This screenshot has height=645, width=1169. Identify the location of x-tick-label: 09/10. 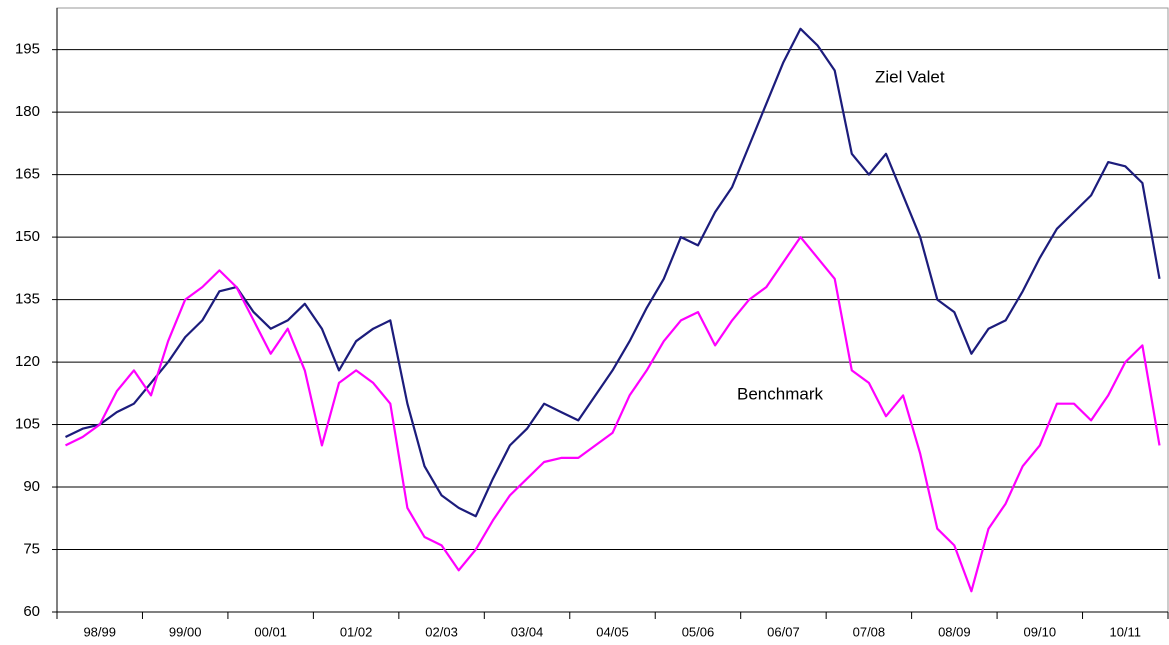
(1040, 631).